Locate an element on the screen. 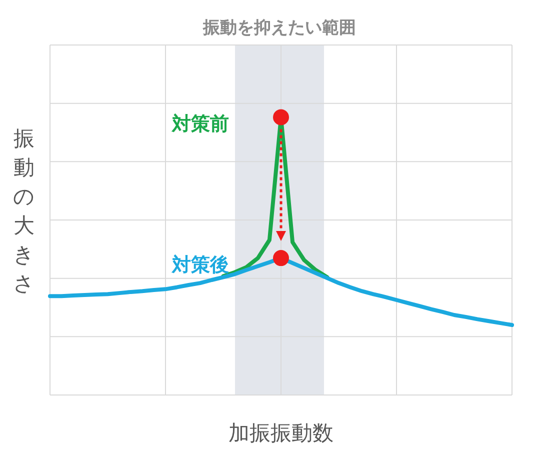 The image size is (539, 462). series-label: 対策後 is located at coordinates (200, 265).